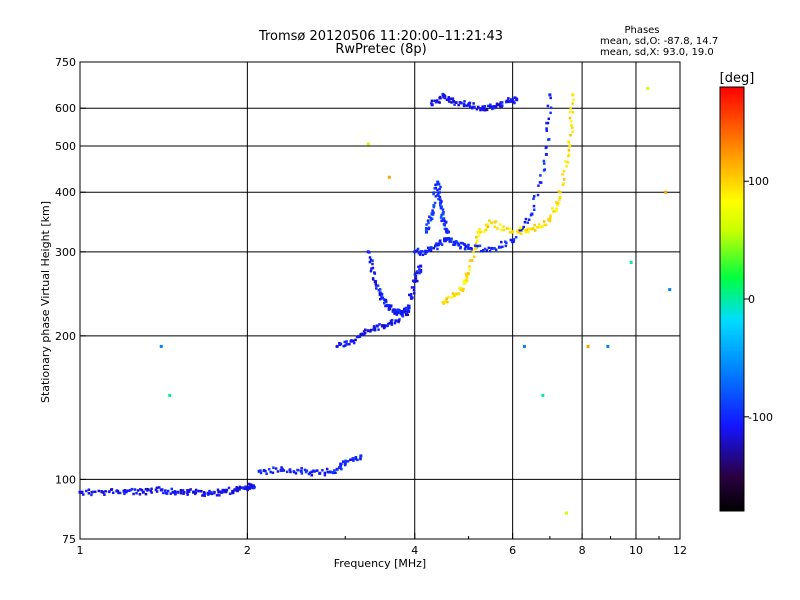  What do you see at coordinates (65, 108) in the screenshot?
I see `y-tick-label: 600` at bounding box center [65, 108].